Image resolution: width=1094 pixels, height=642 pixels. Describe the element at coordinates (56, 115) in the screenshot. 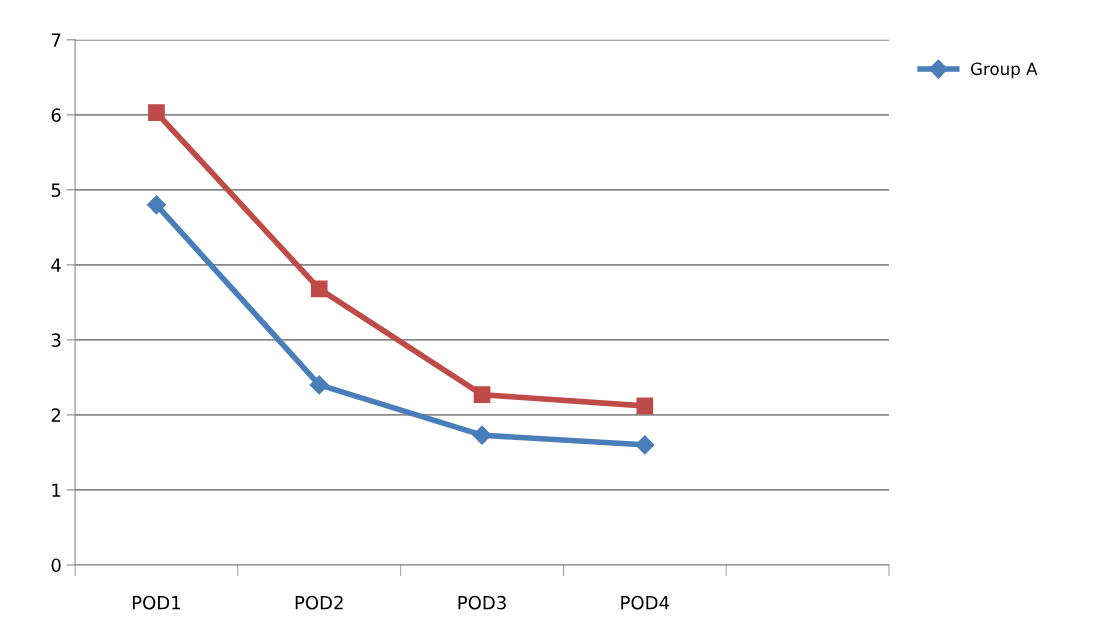

I see `y-tick-label: 6` at that location.